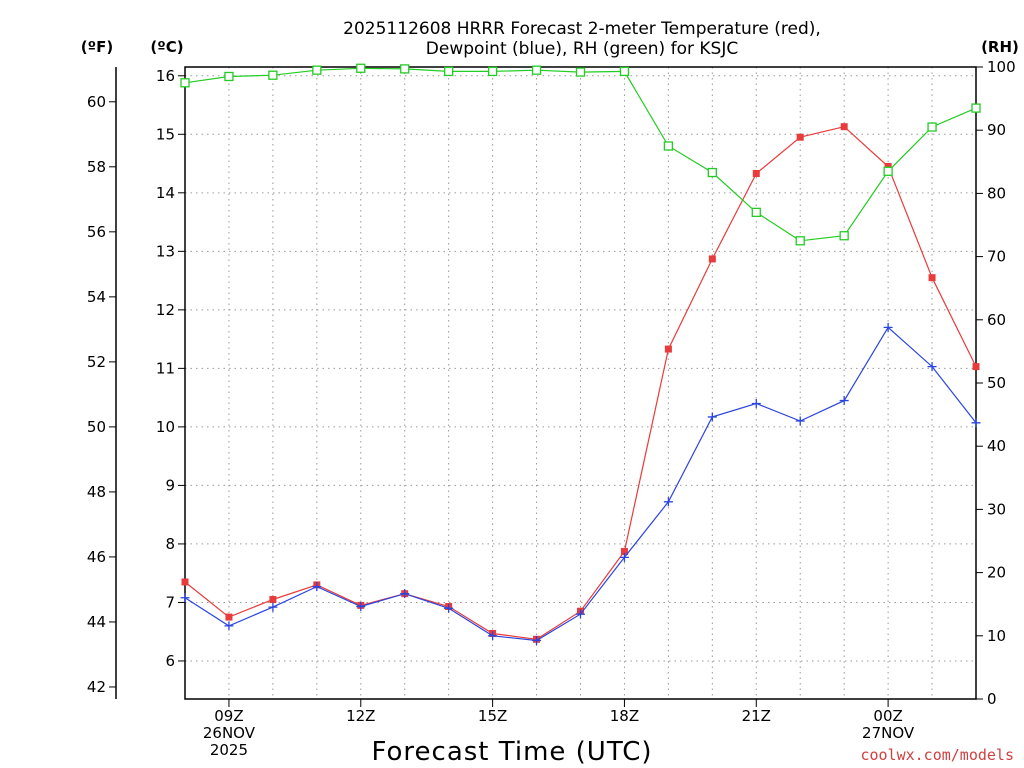  What do you see at coordinates (170, 661) in the screenshot?
I see `celsius-tick-label: 6` at bounding box center [170, 661].